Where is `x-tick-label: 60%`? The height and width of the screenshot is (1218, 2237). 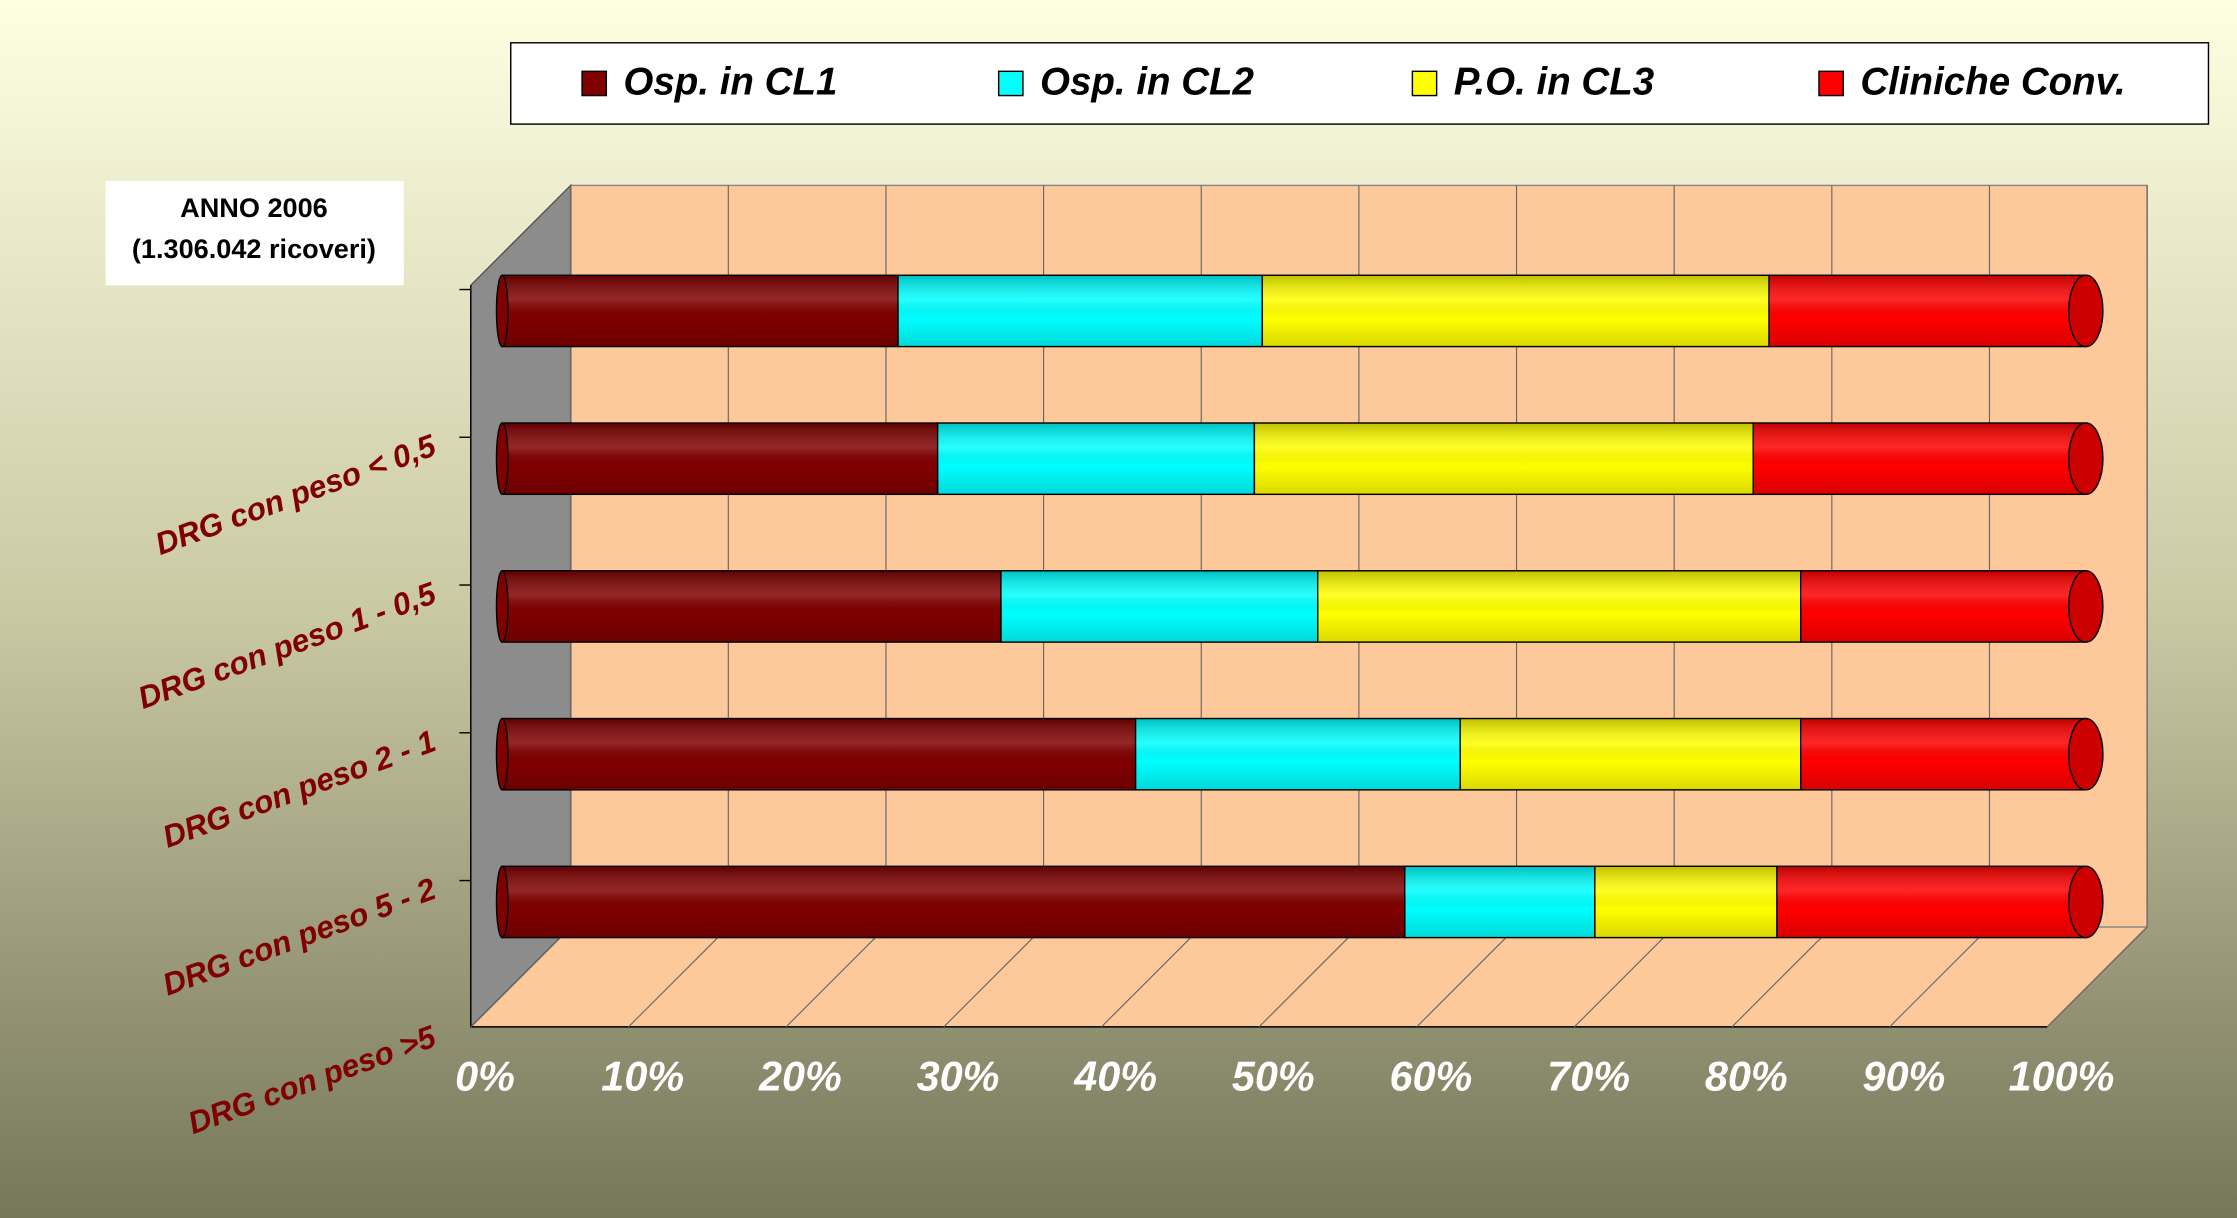 x-tick-label: 60% is located at coordinates (1431, 1077).